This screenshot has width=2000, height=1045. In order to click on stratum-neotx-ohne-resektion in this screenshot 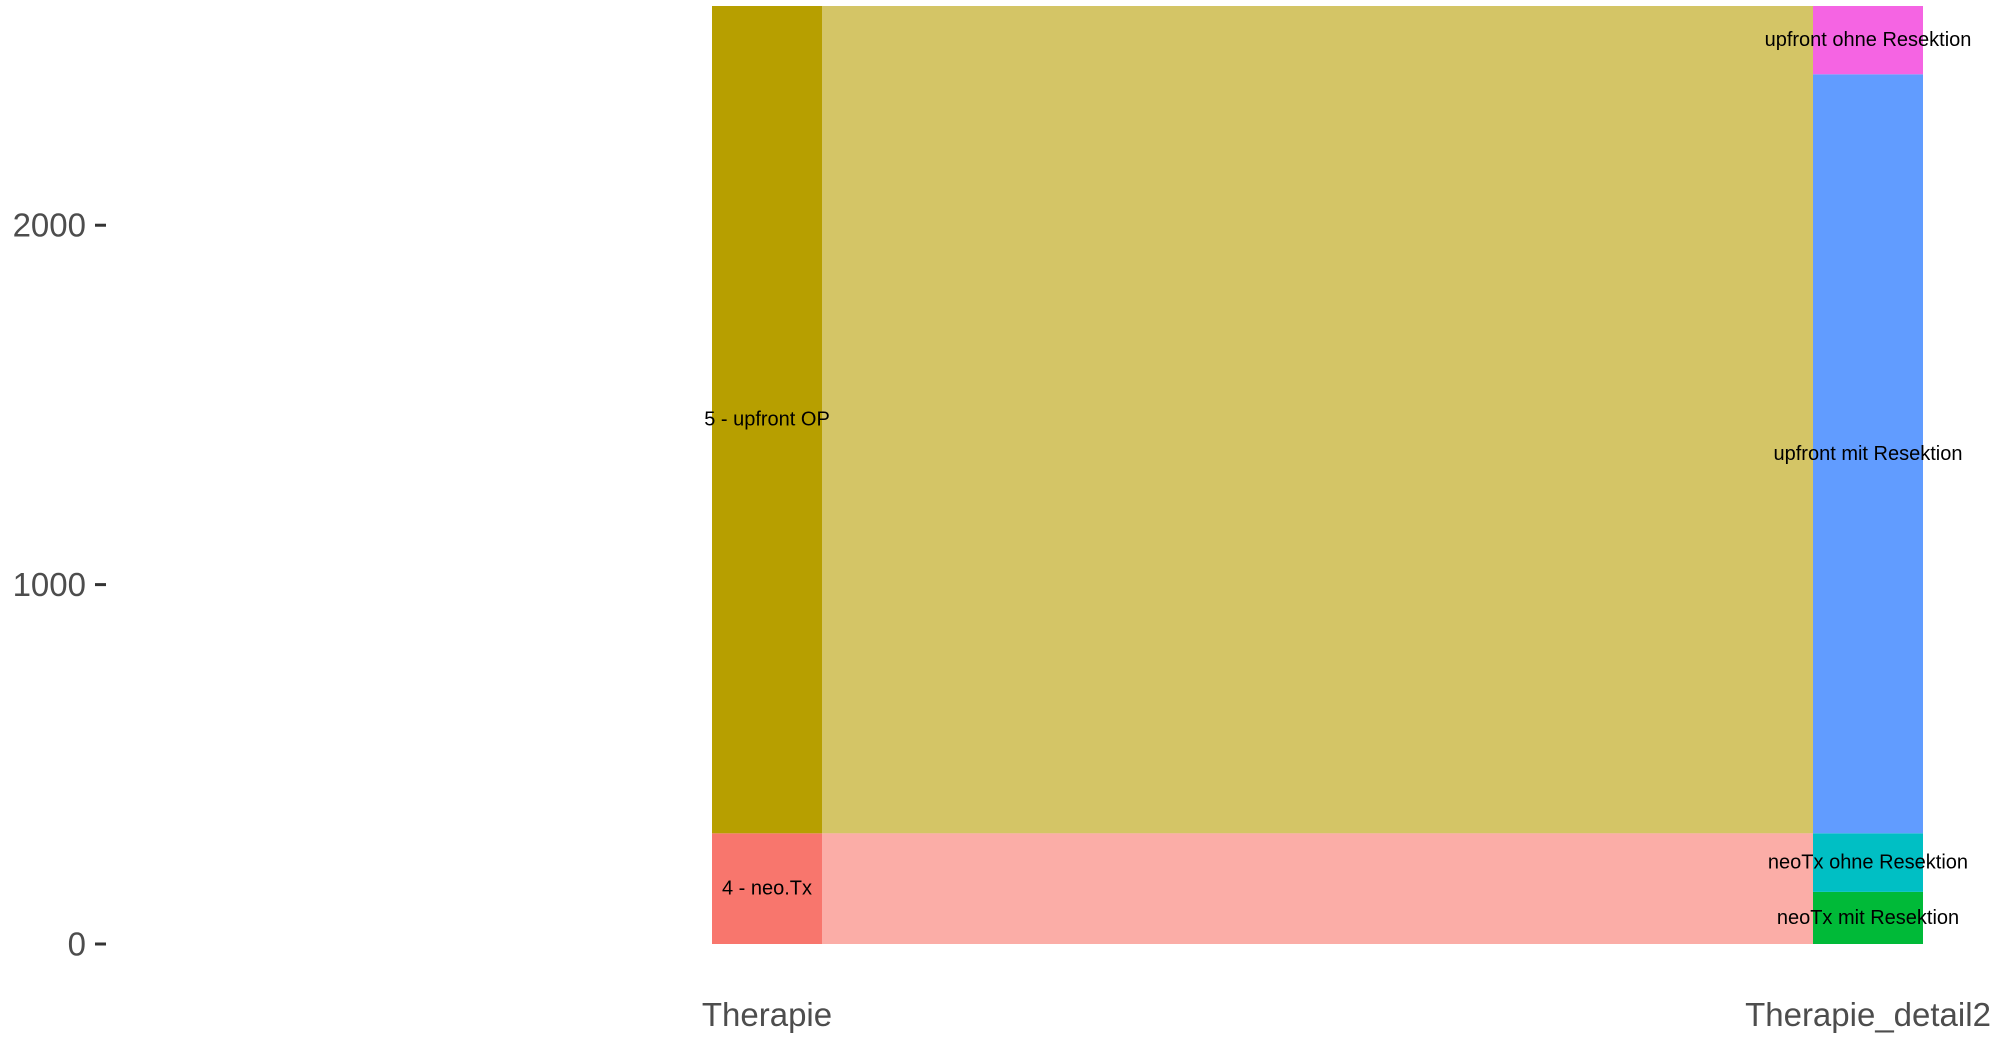, I will do `click(1868, 862)`.